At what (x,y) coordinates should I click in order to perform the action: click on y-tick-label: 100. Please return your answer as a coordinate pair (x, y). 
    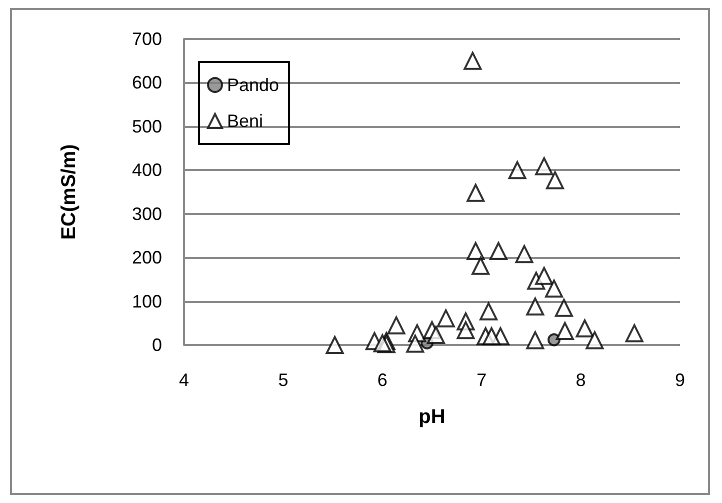
    Looking at the image, I should click on (147, 301).